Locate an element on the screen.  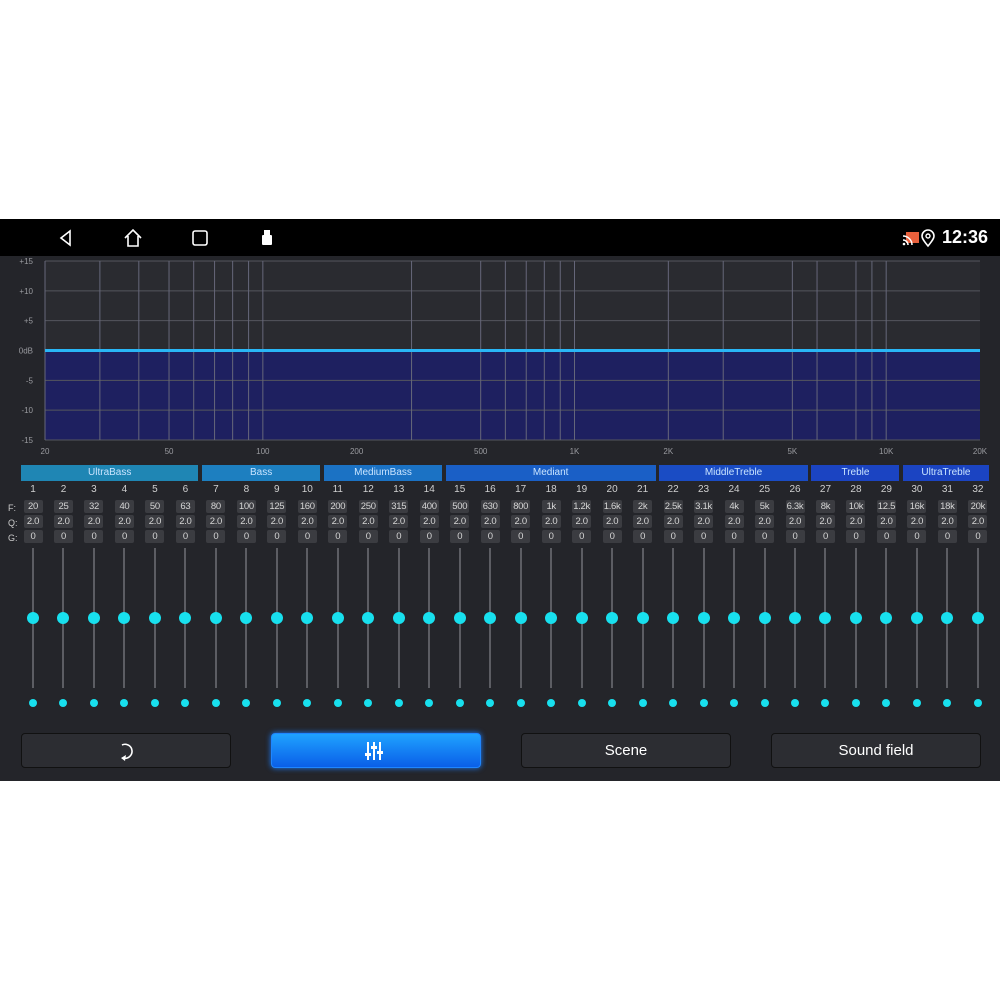
reset-button is located at coordinates (126, 750).